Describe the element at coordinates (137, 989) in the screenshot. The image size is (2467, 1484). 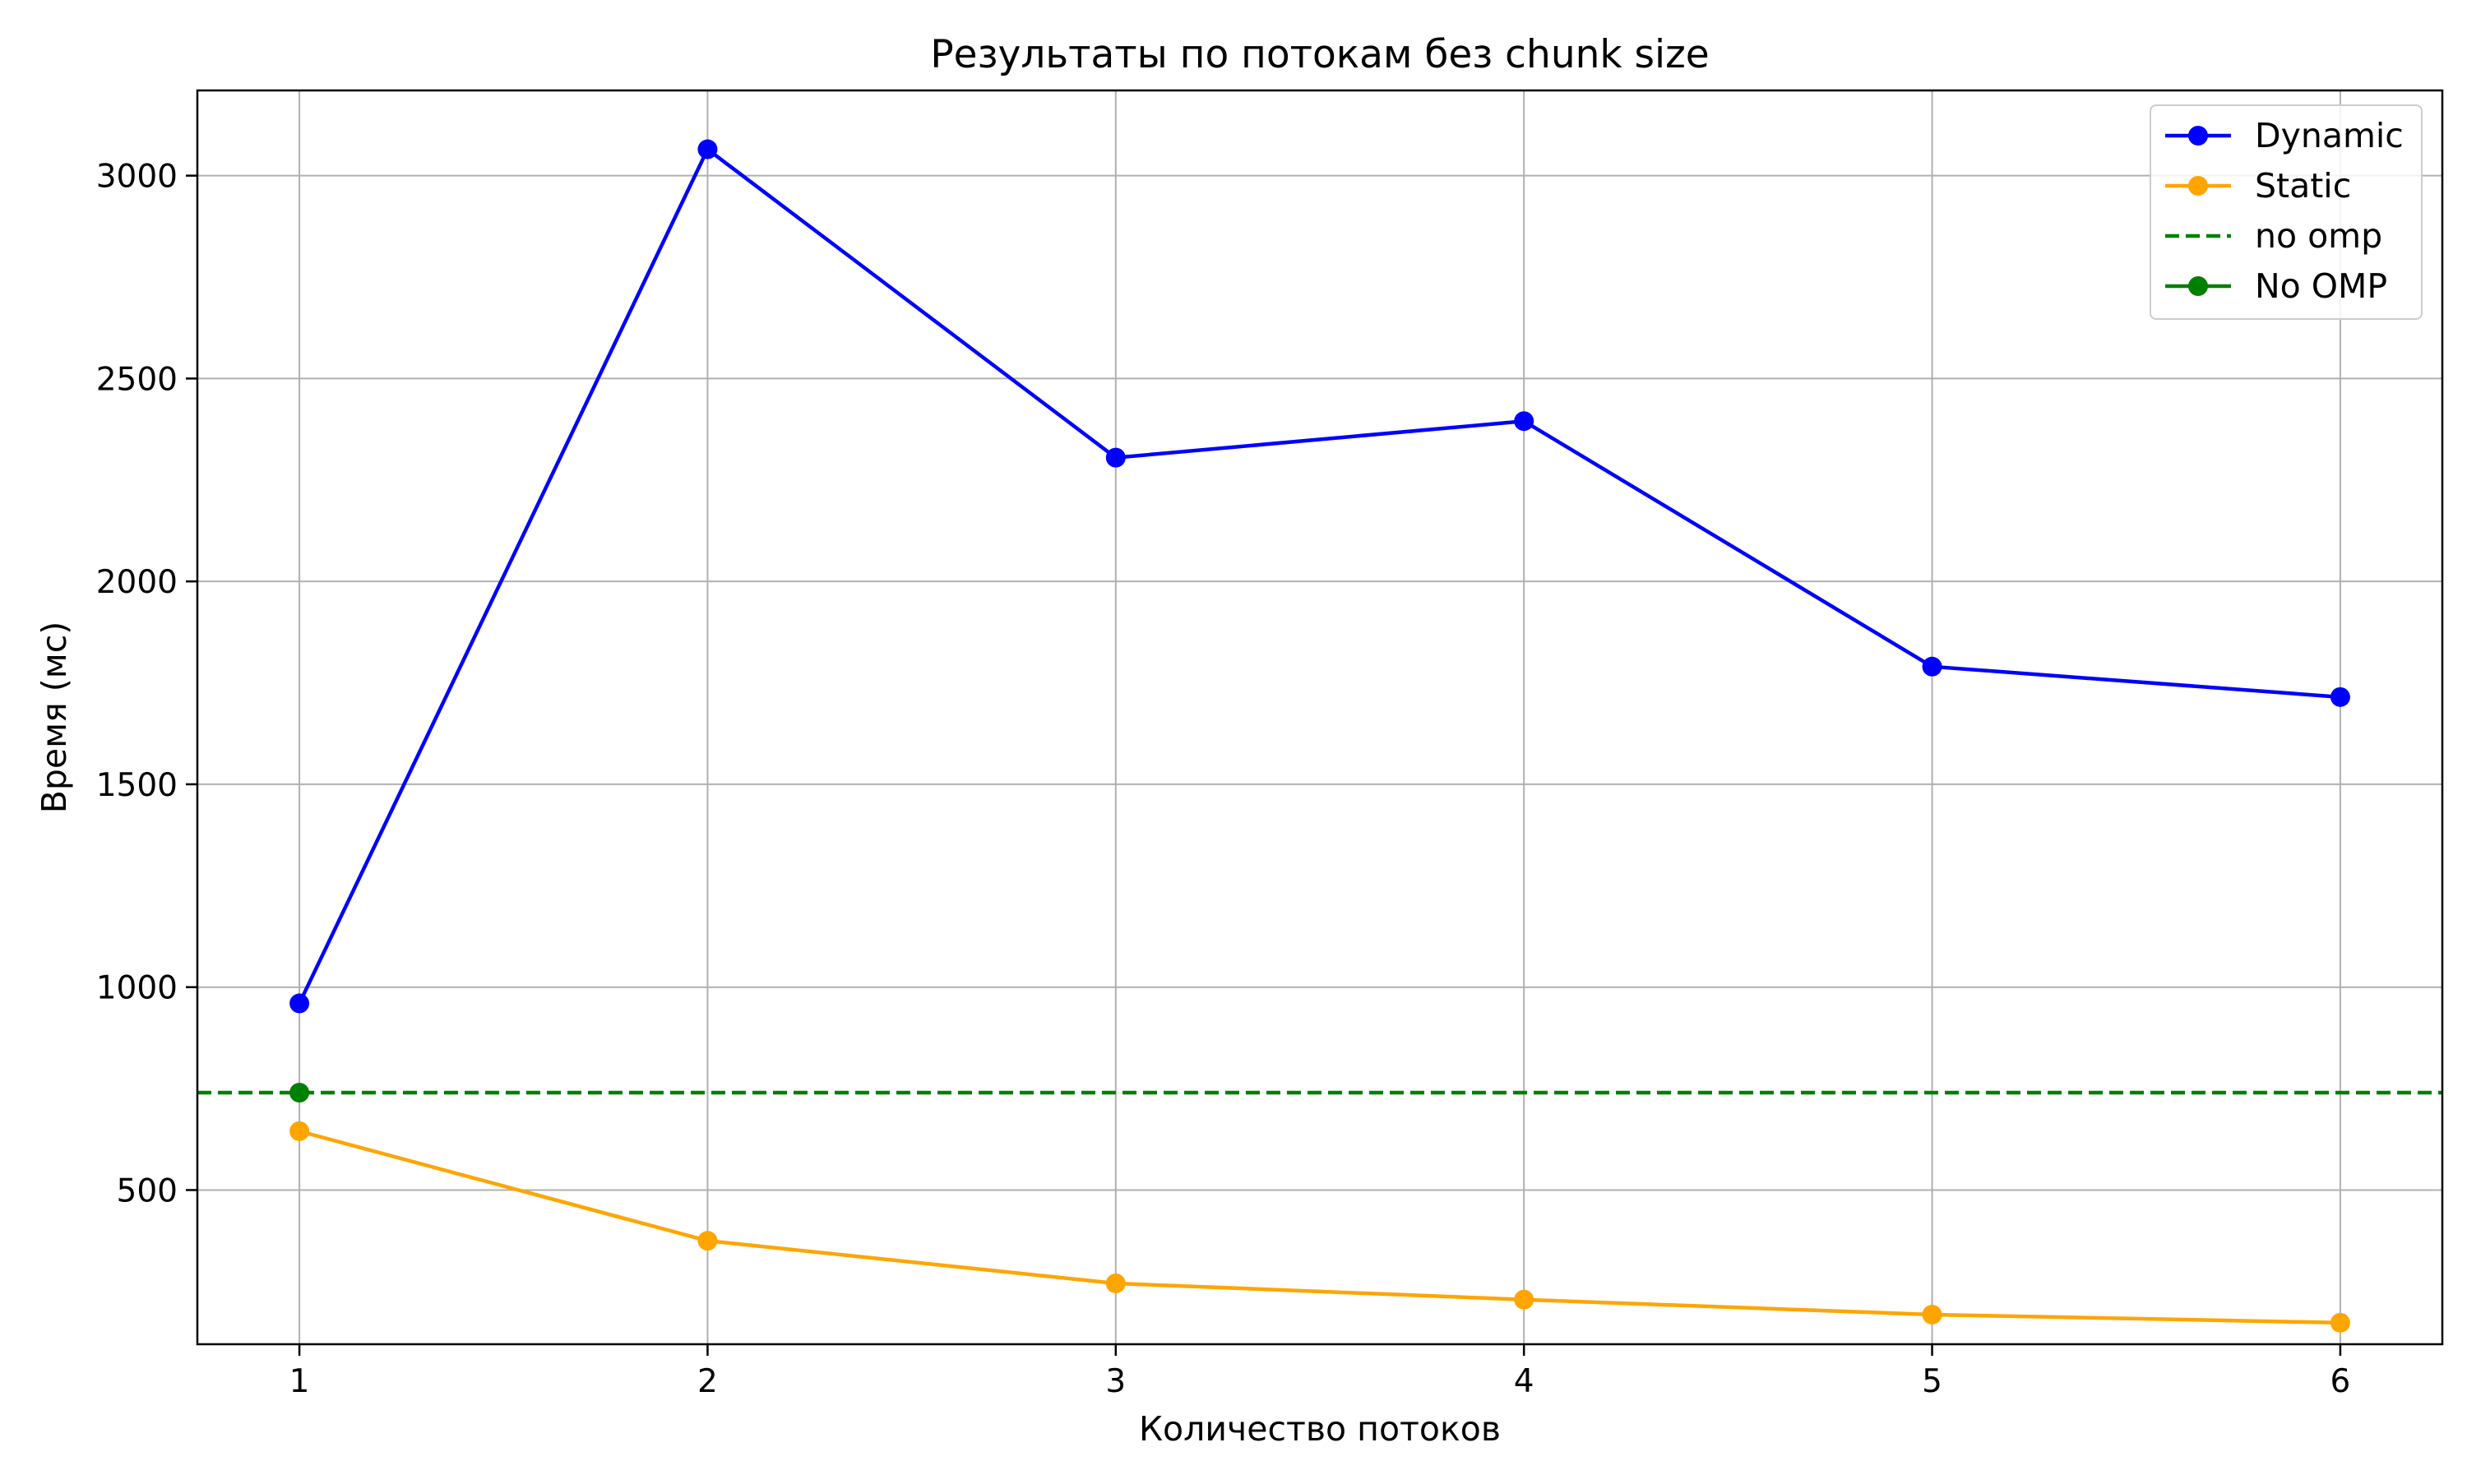
I see `y-tick-label: 1000` at that location.